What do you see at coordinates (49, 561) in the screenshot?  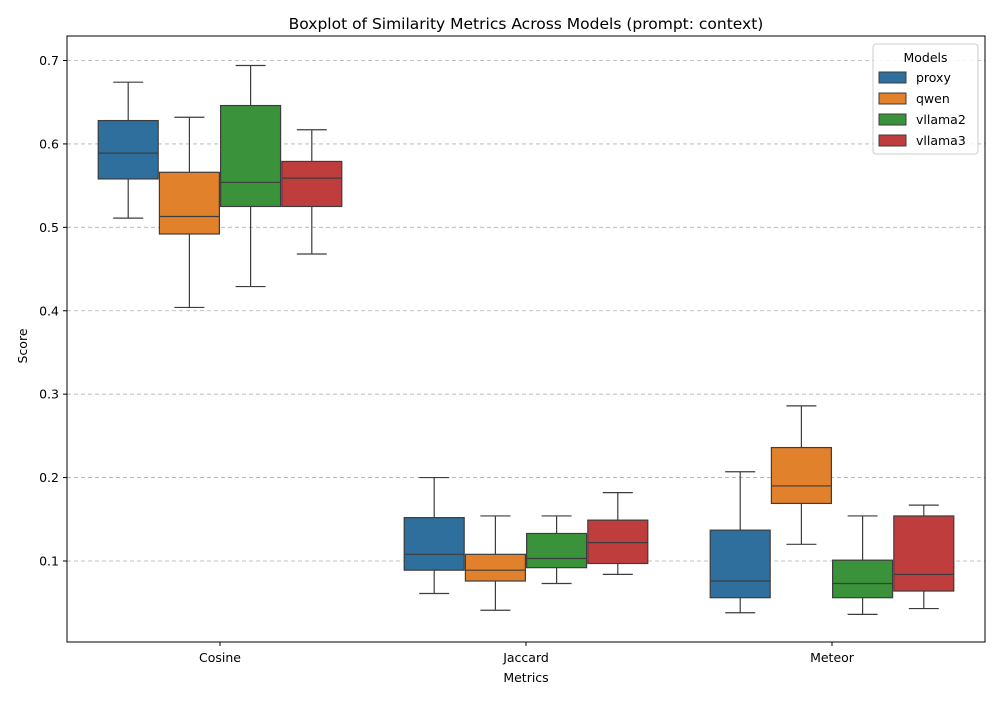 I see `y-tick-label: 0.1` at bounding box center [49, 561].